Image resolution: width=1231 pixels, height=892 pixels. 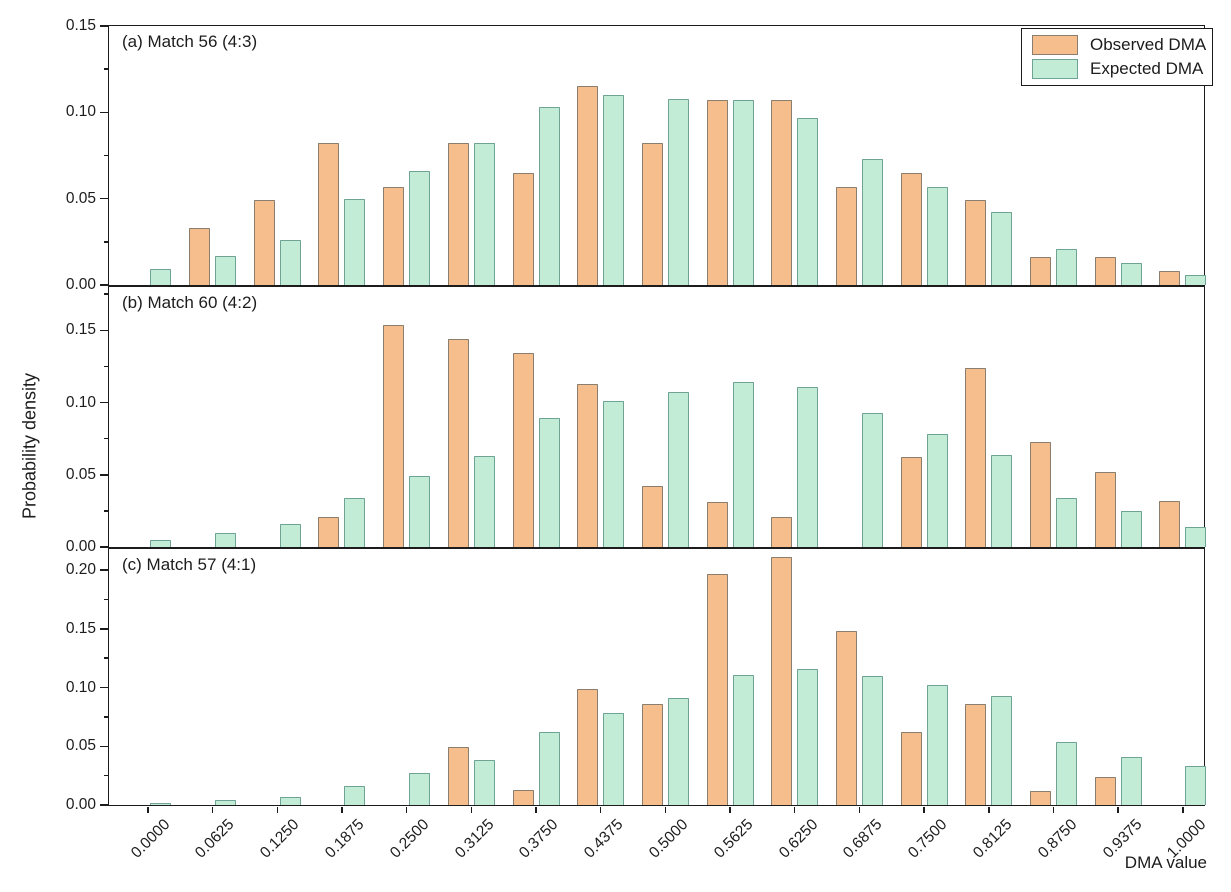 I want to click on legend-item-observed: Observed DMA, so click(x=1119, y=45).